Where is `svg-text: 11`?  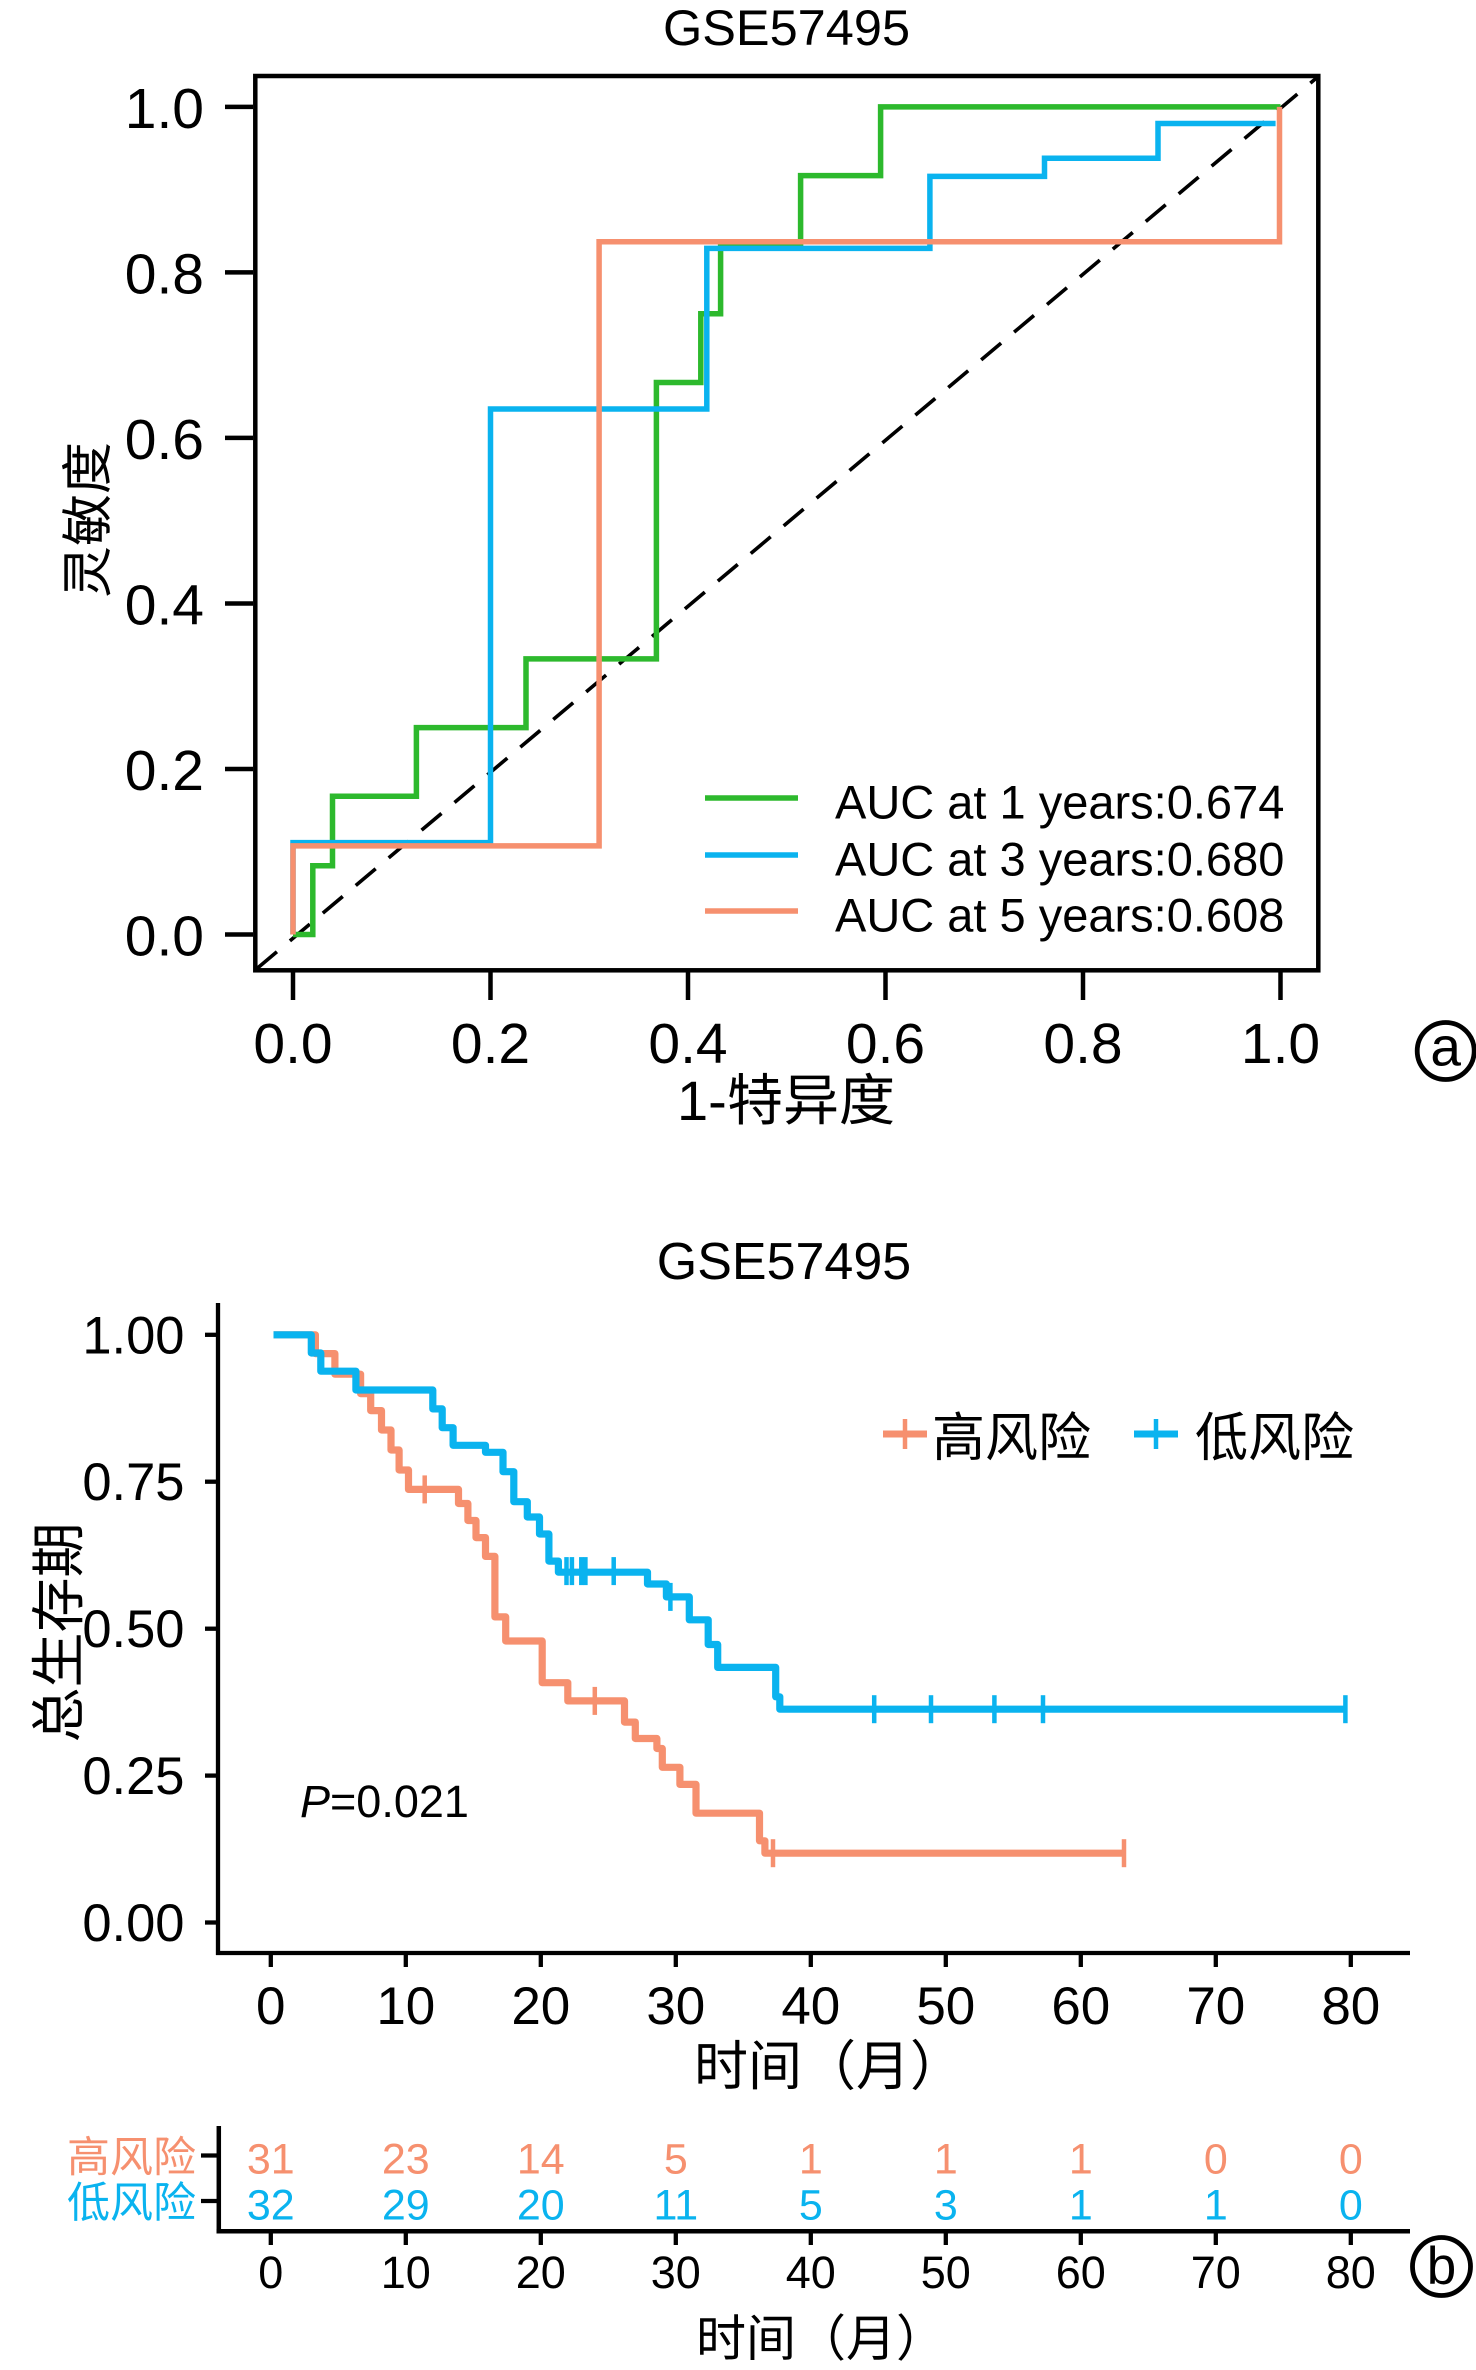
svg-text: 11 is located at coordinates (675, 2206).